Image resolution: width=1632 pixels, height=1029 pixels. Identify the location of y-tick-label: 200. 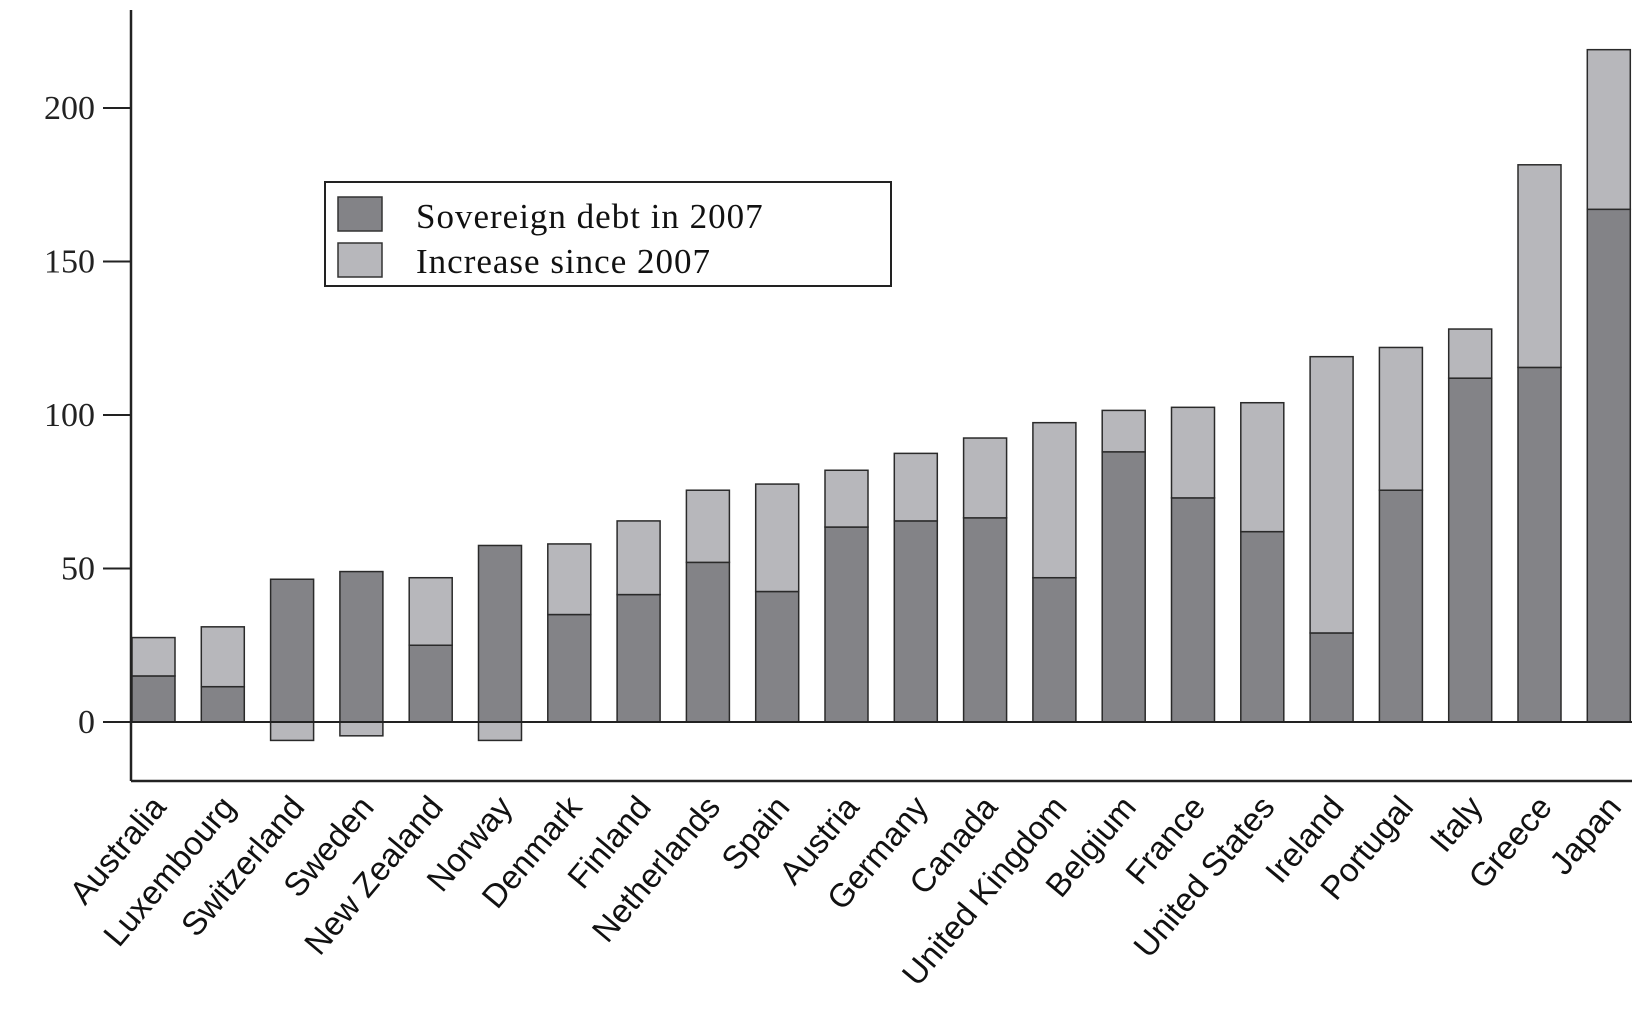
(69, 108).